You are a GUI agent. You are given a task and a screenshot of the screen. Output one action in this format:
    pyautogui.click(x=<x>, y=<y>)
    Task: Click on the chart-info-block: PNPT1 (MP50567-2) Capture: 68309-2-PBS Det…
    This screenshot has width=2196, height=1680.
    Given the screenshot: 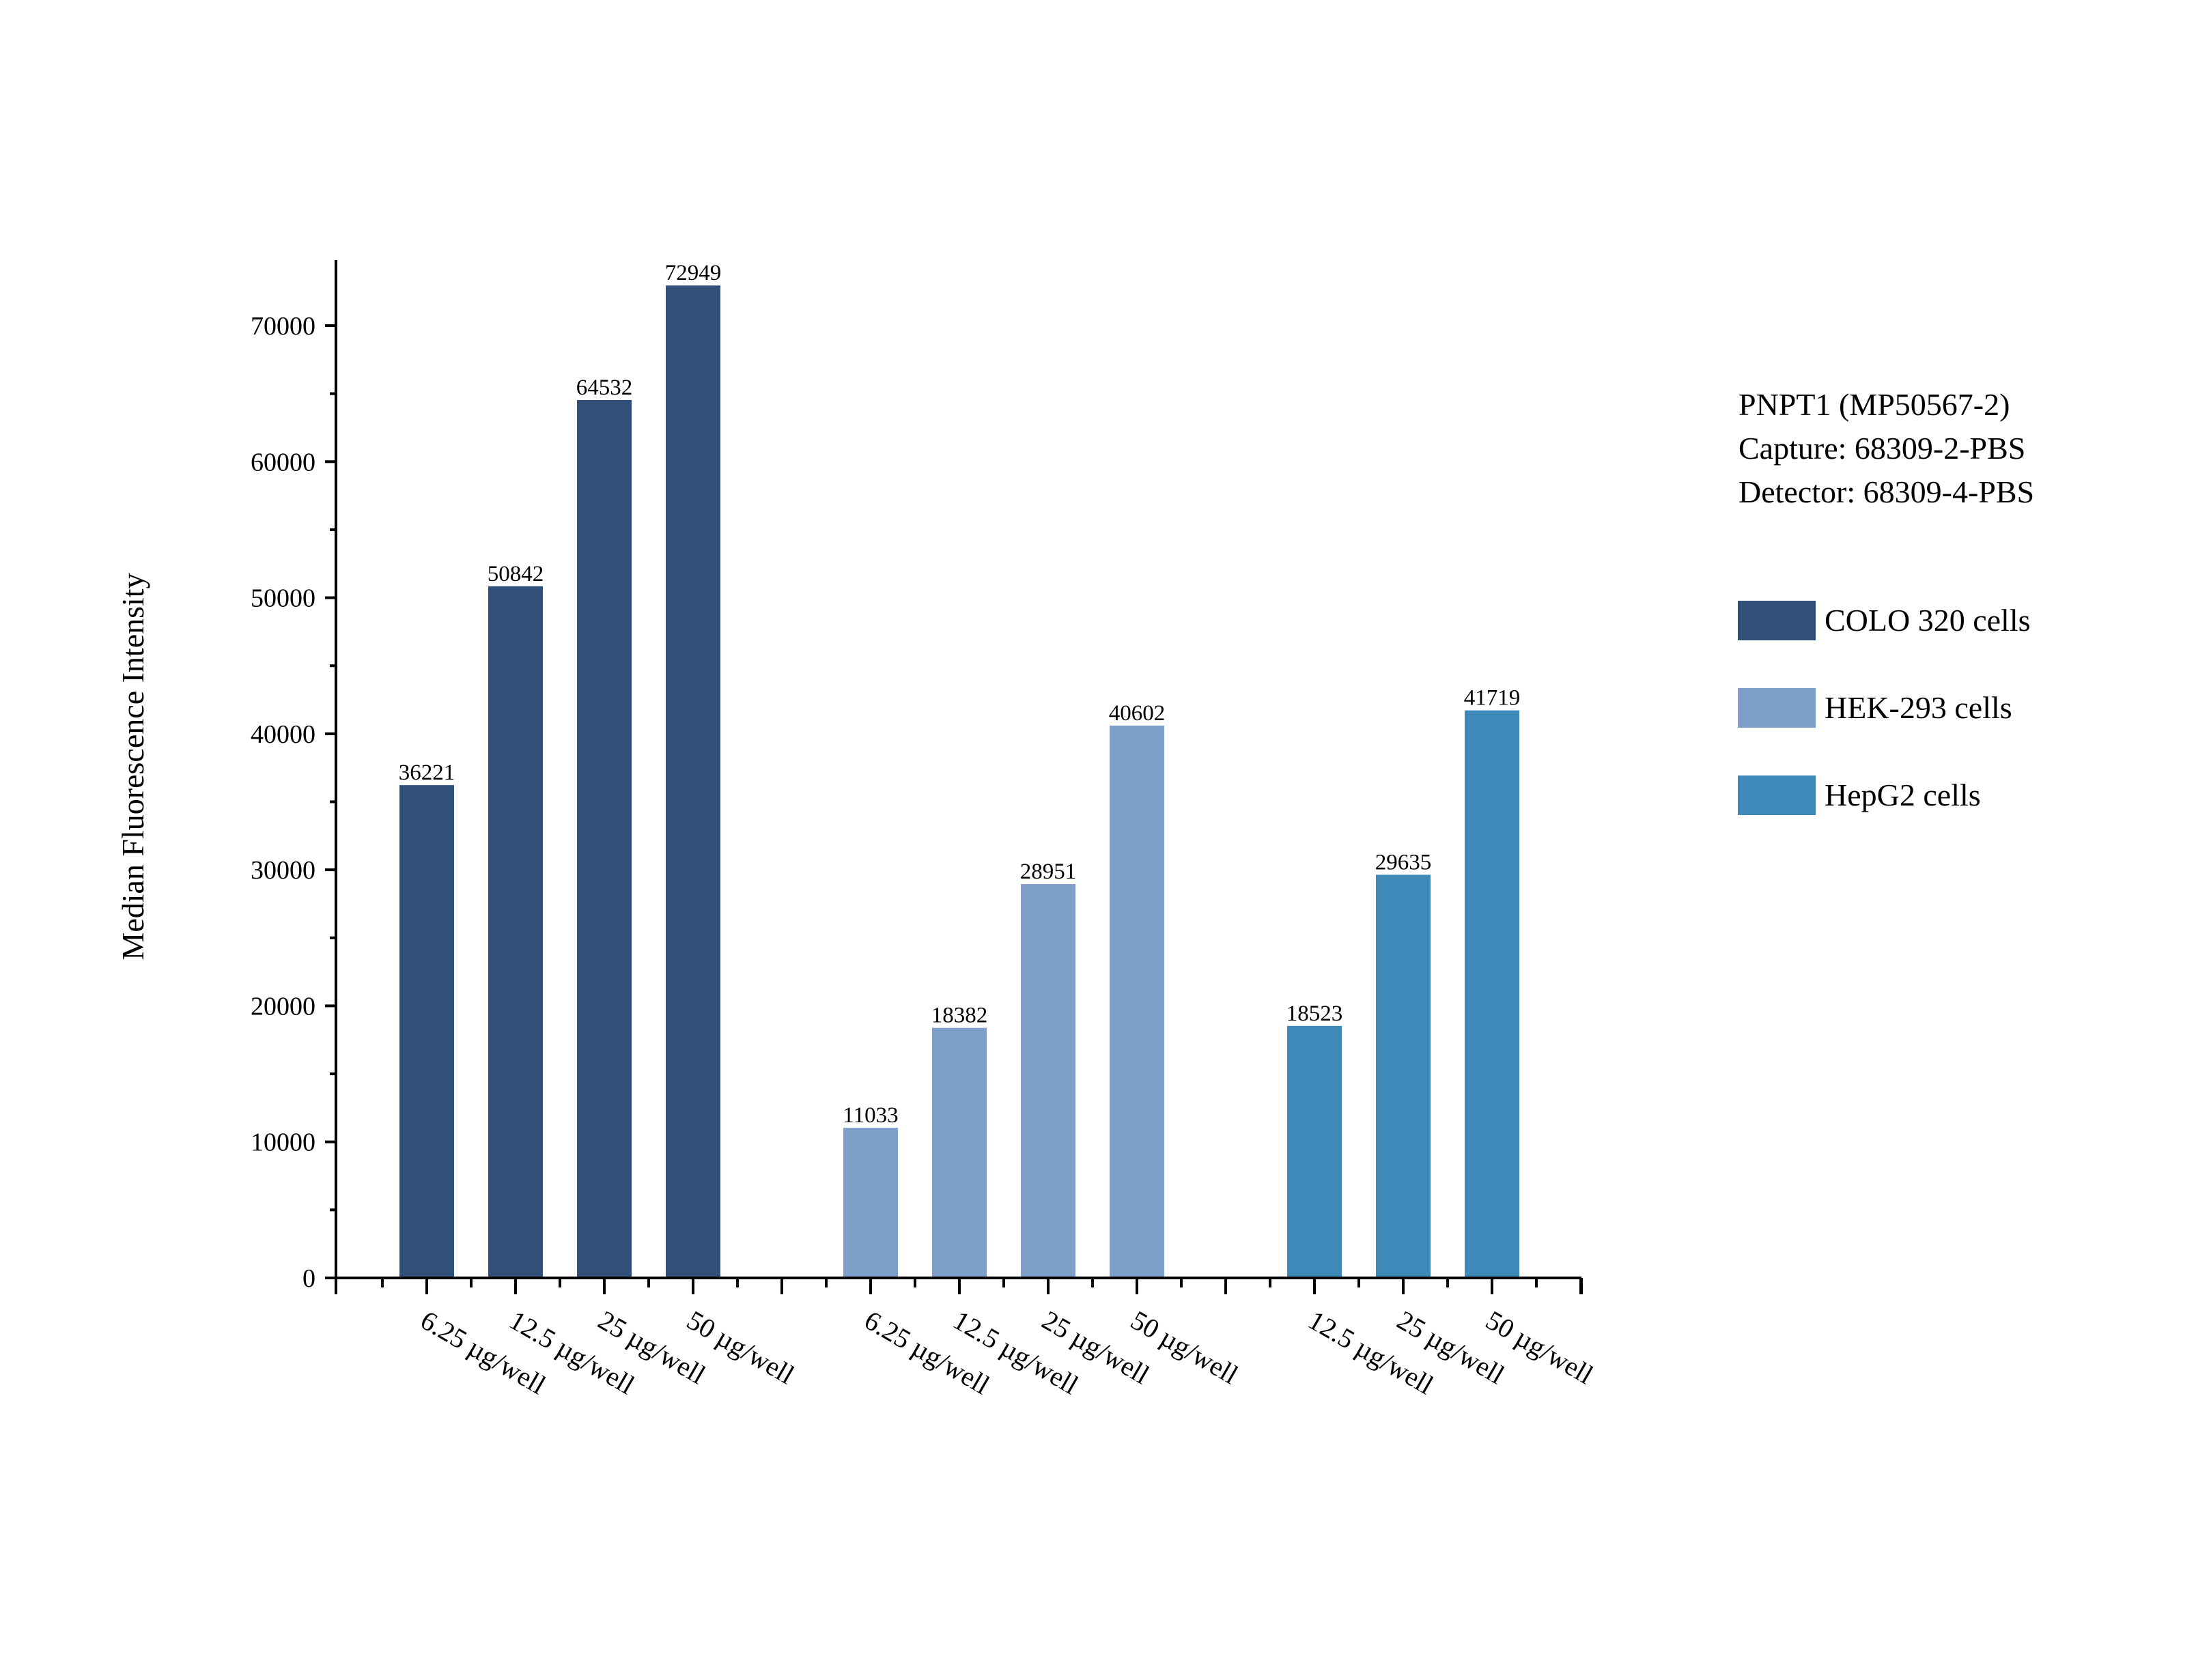 What is the action you would take?
    pyautogui.click(x=1886, y=448)
    